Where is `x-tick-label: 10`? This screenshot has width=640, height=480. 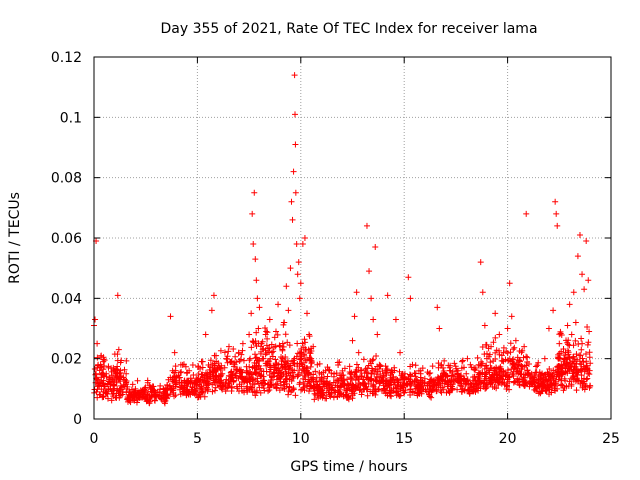
x-tick-label: 10 is located at coordinates (301, 439).